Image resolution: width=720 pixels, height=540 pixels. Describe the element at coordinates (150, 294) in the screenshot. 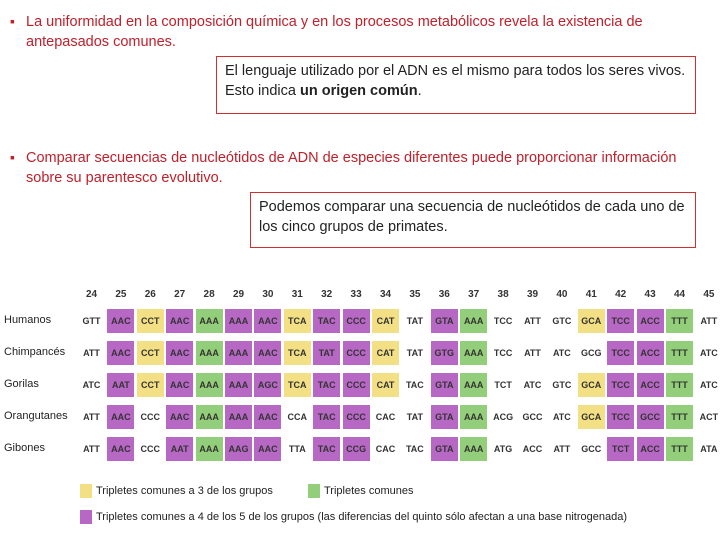

I see `column-header: 26` at that location.